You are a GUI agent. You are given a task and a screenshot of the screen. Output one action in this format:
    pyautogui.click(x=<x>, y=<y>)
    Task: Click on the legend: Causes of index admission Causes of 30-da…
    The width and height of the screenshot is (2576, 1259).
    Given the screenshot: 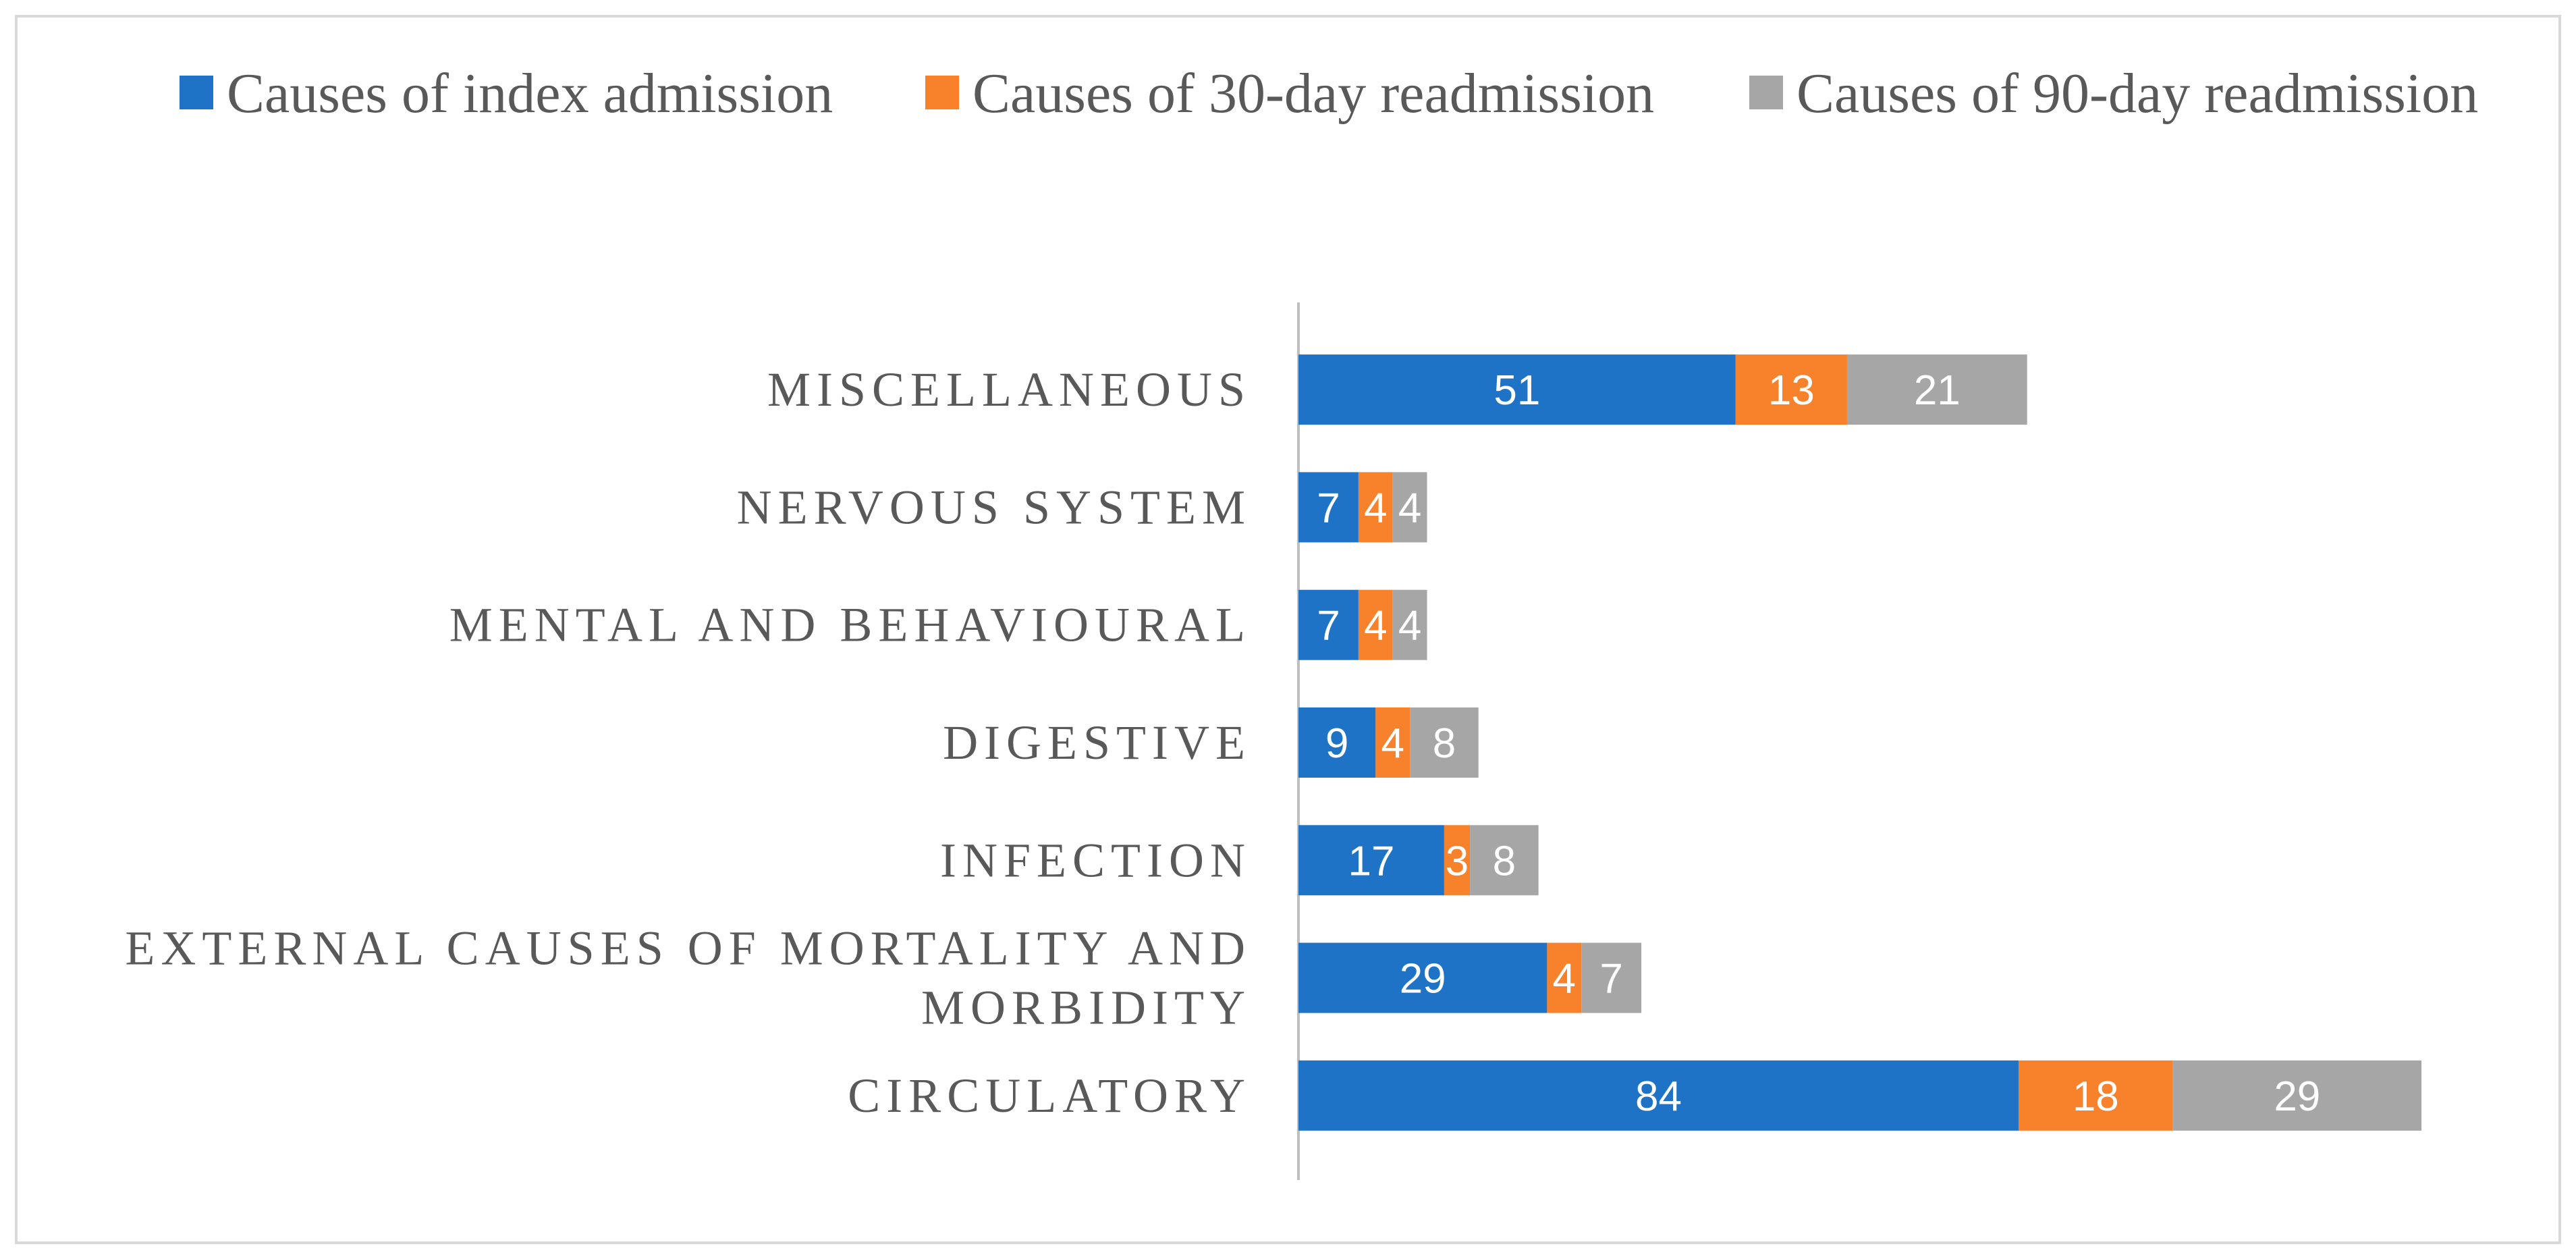 What is the action you would take?
    pyautogui.click(x=1329, y=93)
    